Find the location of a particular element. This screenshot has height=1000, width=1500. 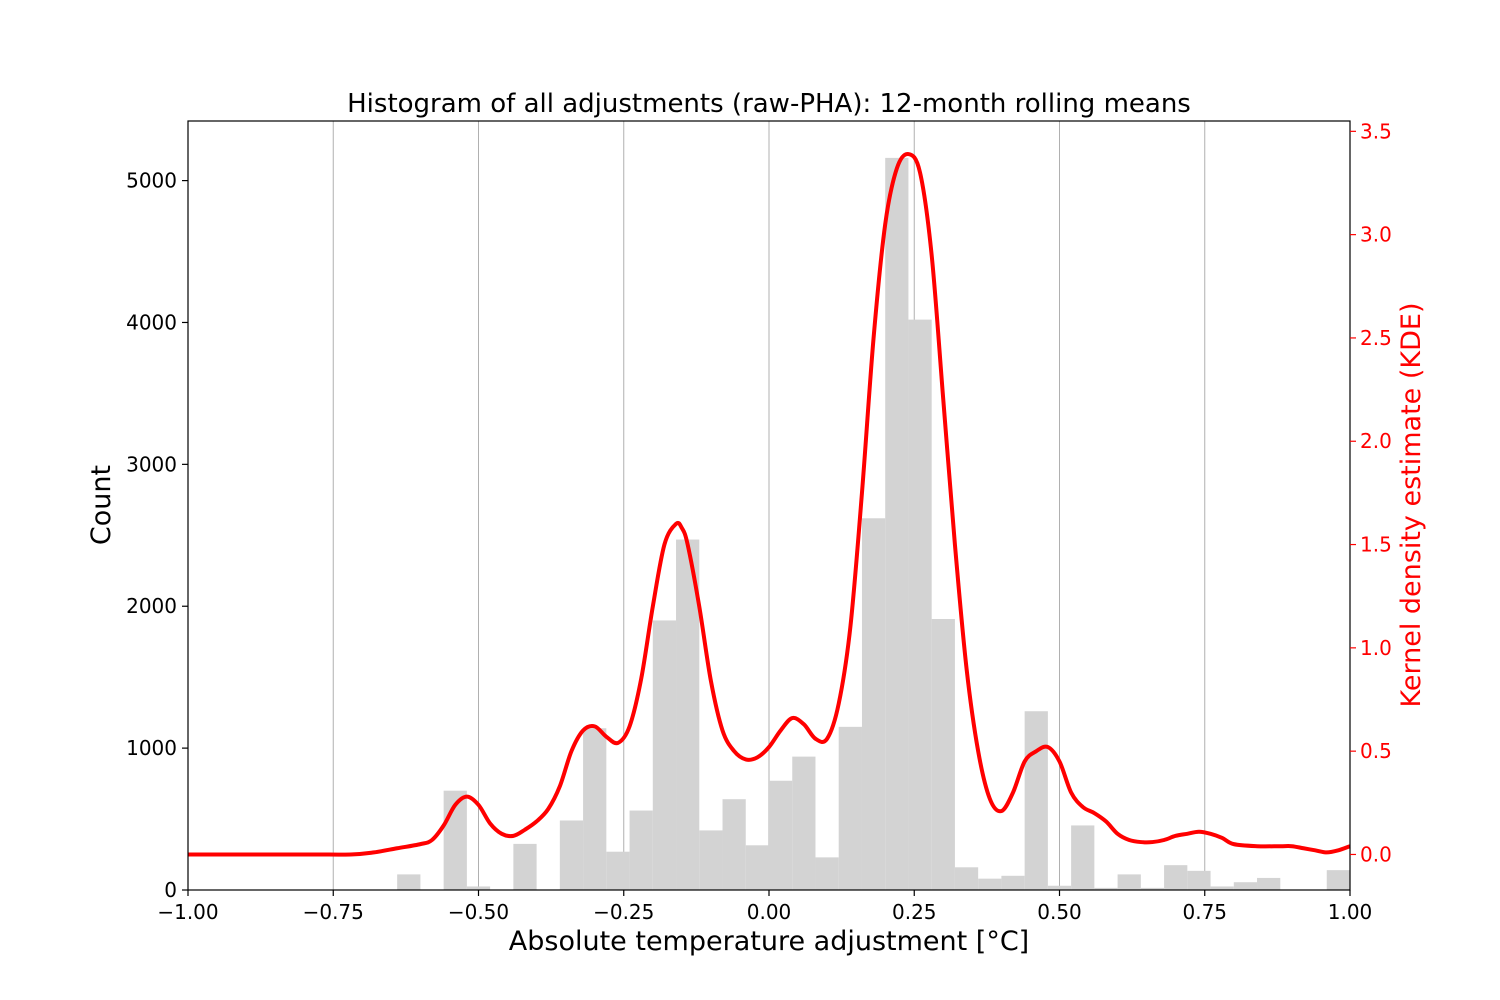

x-tick-label: 0.25 is located at coordinates (914, 912).